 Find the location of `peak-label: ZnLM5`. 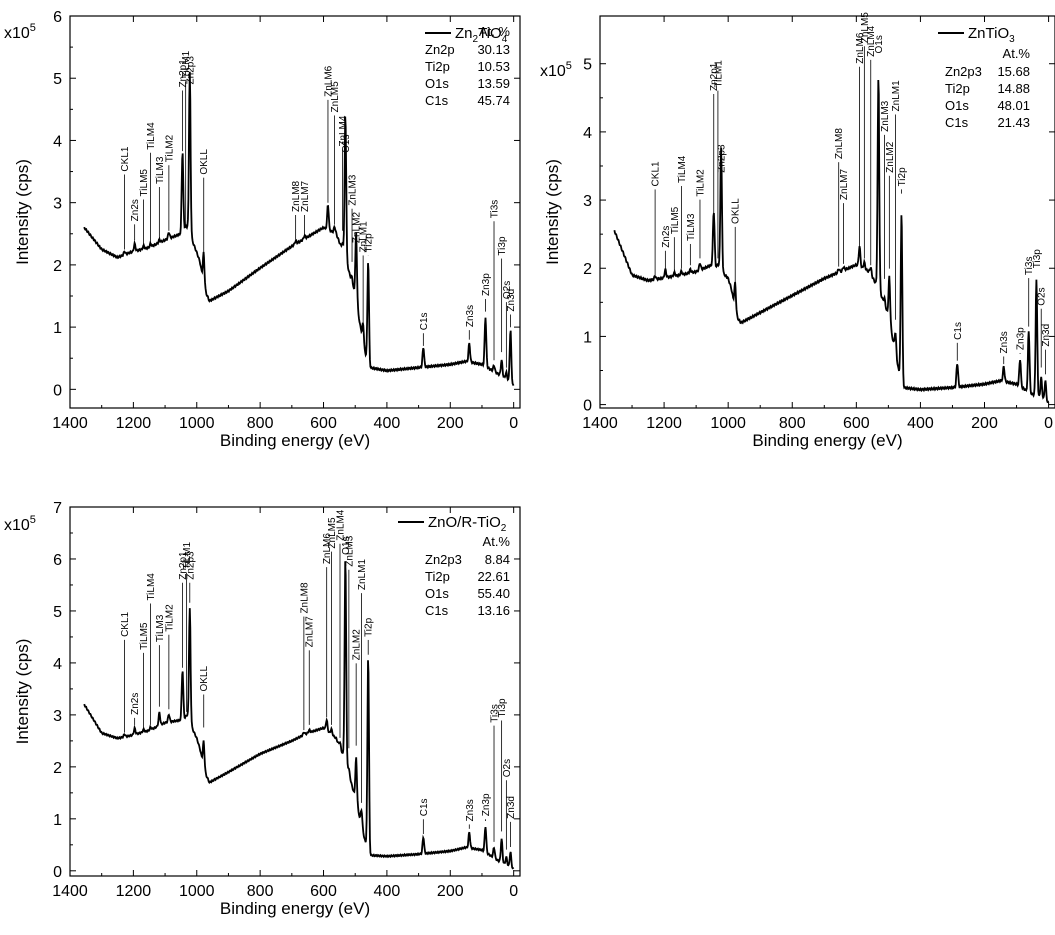

peak-label: ZnLM5 is located at coordinates (335, 97).